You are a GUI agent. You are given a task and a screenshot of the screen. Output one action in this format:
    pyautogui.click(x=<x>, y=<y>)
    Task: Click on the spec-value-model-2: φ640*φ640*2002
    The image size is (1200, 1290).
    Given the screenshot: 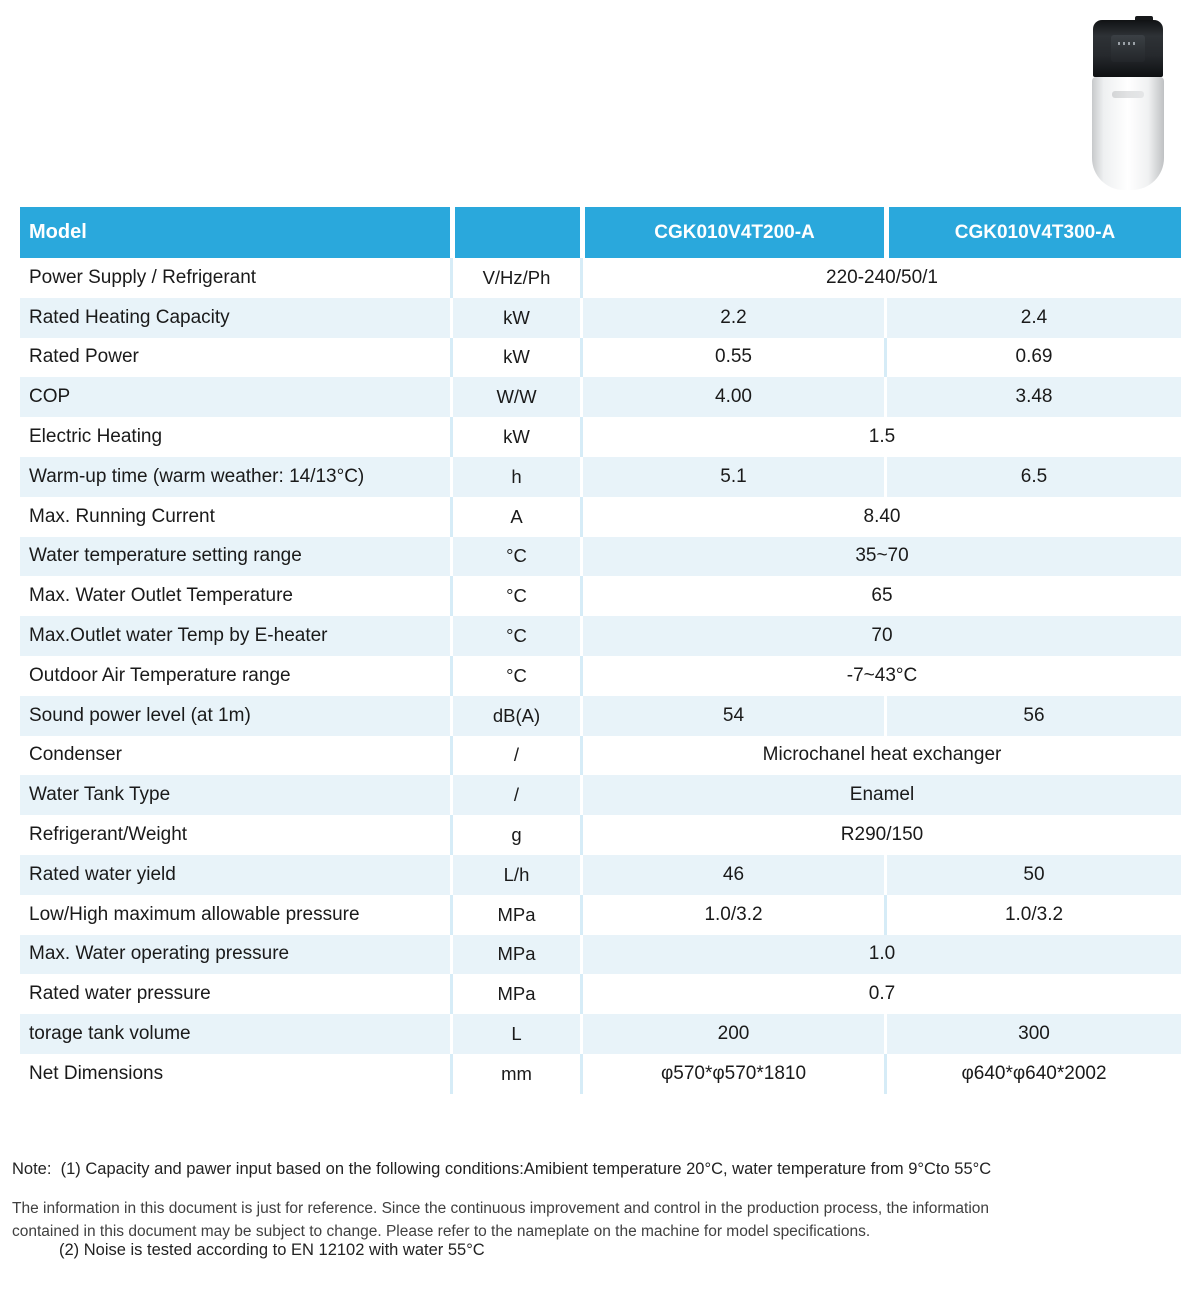 What is the action you would take?
    pyautogui.click(x=1034, y=1073)
    